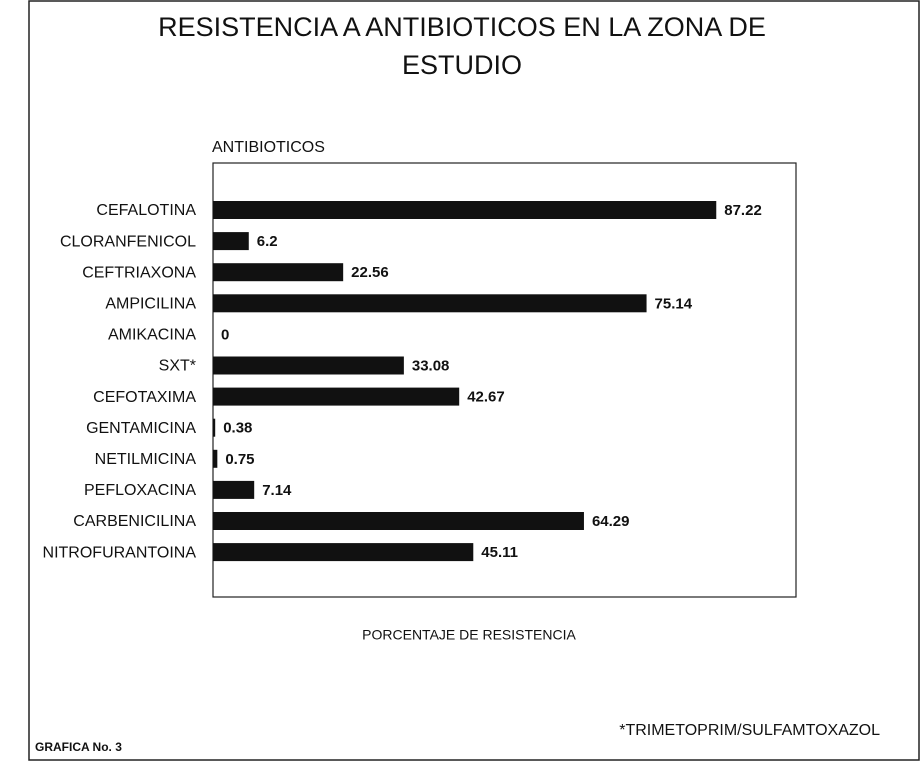 The image size is (924, 766). What do you see at coordinates (239, 459) in the screenshot?
I see `value-label: 0.75` at bounding box center [239, 459].